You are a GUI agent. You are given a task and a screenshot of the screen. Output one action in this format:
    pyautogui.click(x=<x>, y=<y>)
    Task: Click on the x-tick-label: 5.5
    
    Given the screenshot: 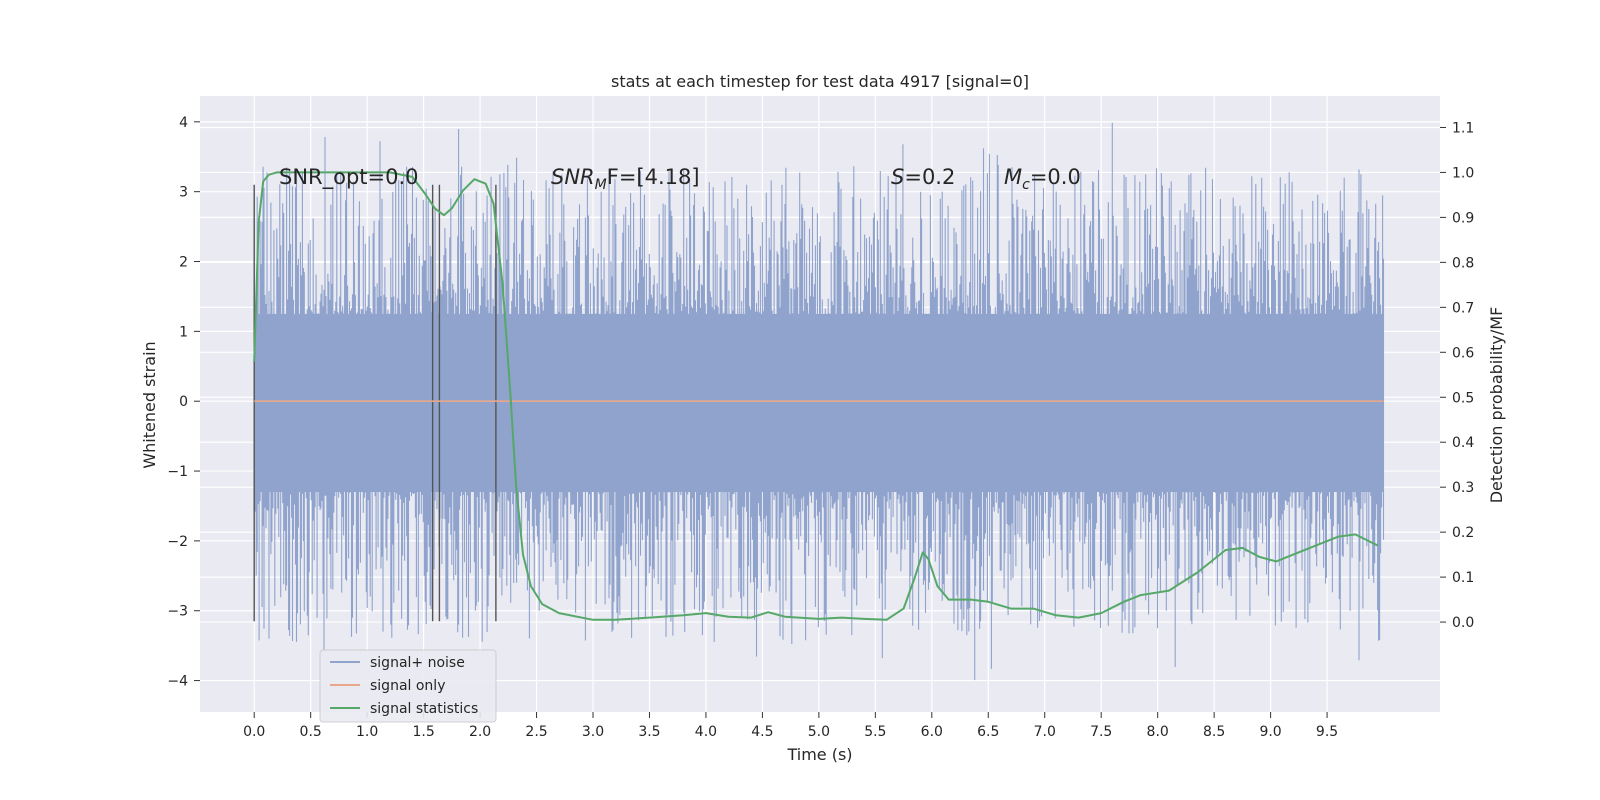 What is the action you would take?
    pyautogui.click(x=875, y=732)
    